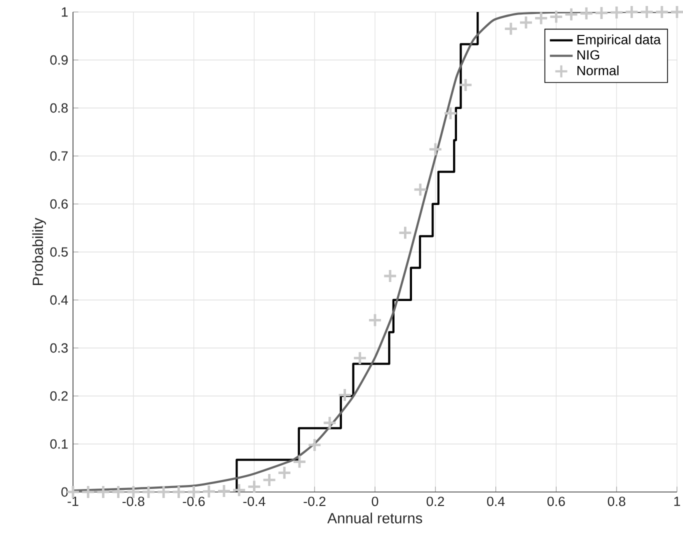 This screenshot has width=683, height=557. Describe the element at coordinates (73, 501) in the screenshot. I see `x-tick-label: -1` at that location.